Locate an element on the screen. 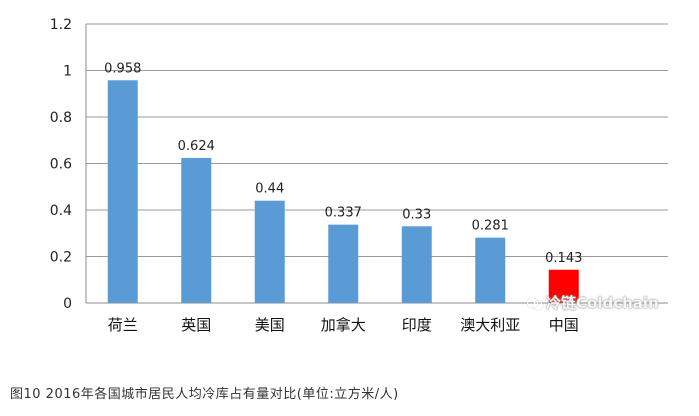  y-tick-label: 0.6 is located at coordinates (61, 165).